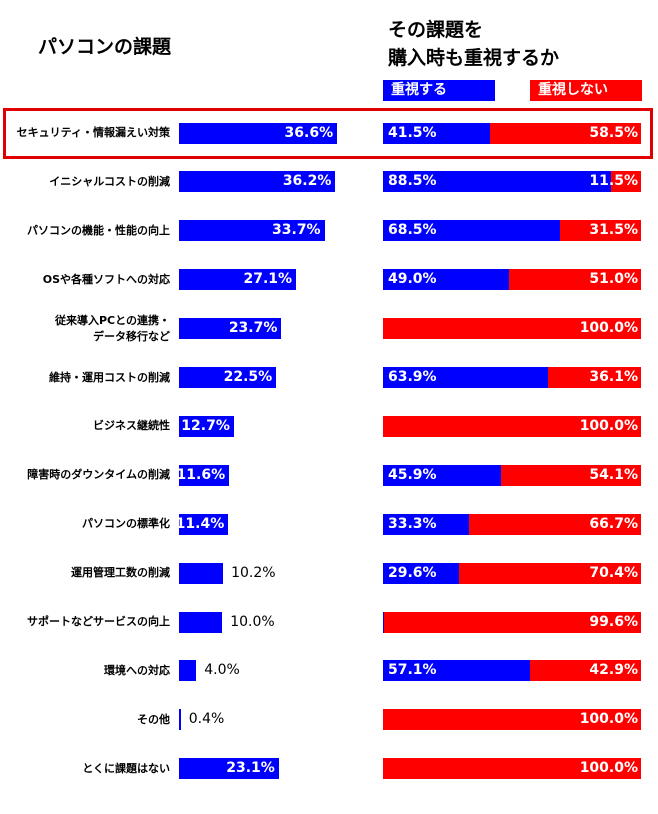 The width and height of the screenshot is (658, 814). What do you see at coordinates (412, 572) in the screenshot?
I see `value-label: 29.6%` at bounding box center [412, 572].